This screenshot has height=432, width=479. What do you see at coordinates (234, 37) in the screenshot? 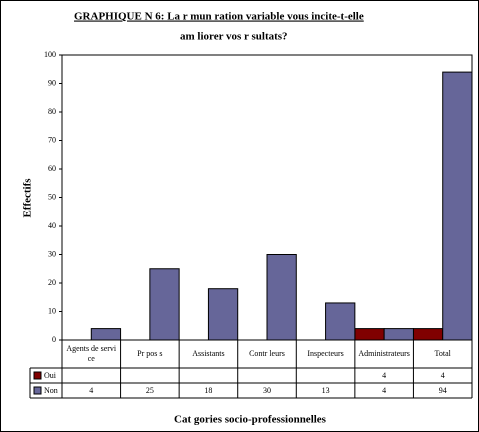
I see `chart-title: am liorer vos r sultats?` at bounding box center [234, 37].